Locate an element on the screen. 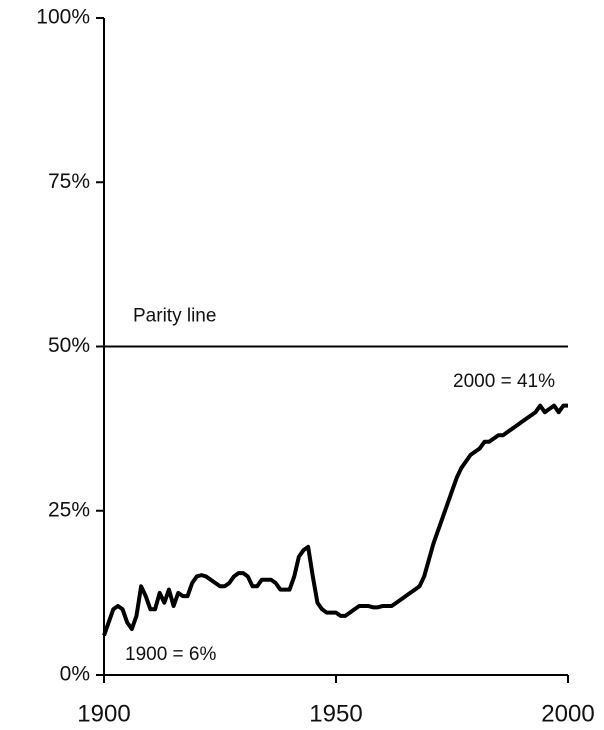 The height and width of the screenshot is (730, 604). x-tick-label: 1950 is located at coordinates (335, 713).